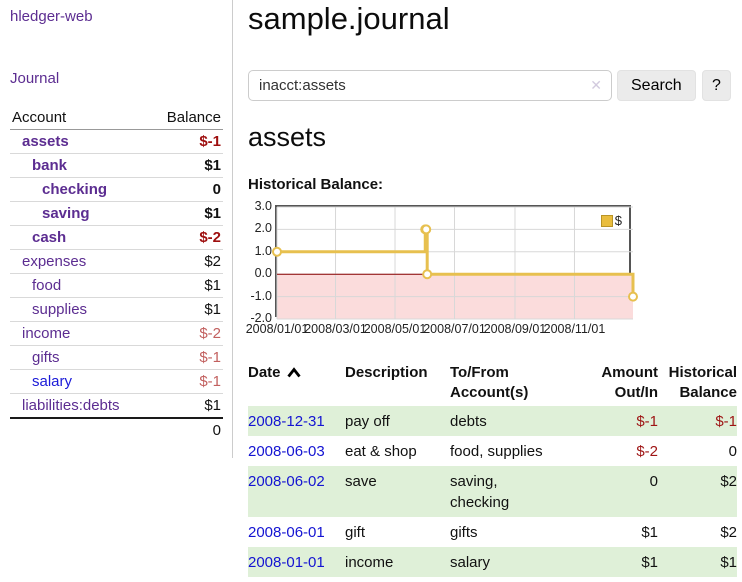 Image resolution: width=742 pixels, height=582 pixels. Describe the element at coordinates (45, 141) in the screenshot. I see `account-link: assets` at that location.